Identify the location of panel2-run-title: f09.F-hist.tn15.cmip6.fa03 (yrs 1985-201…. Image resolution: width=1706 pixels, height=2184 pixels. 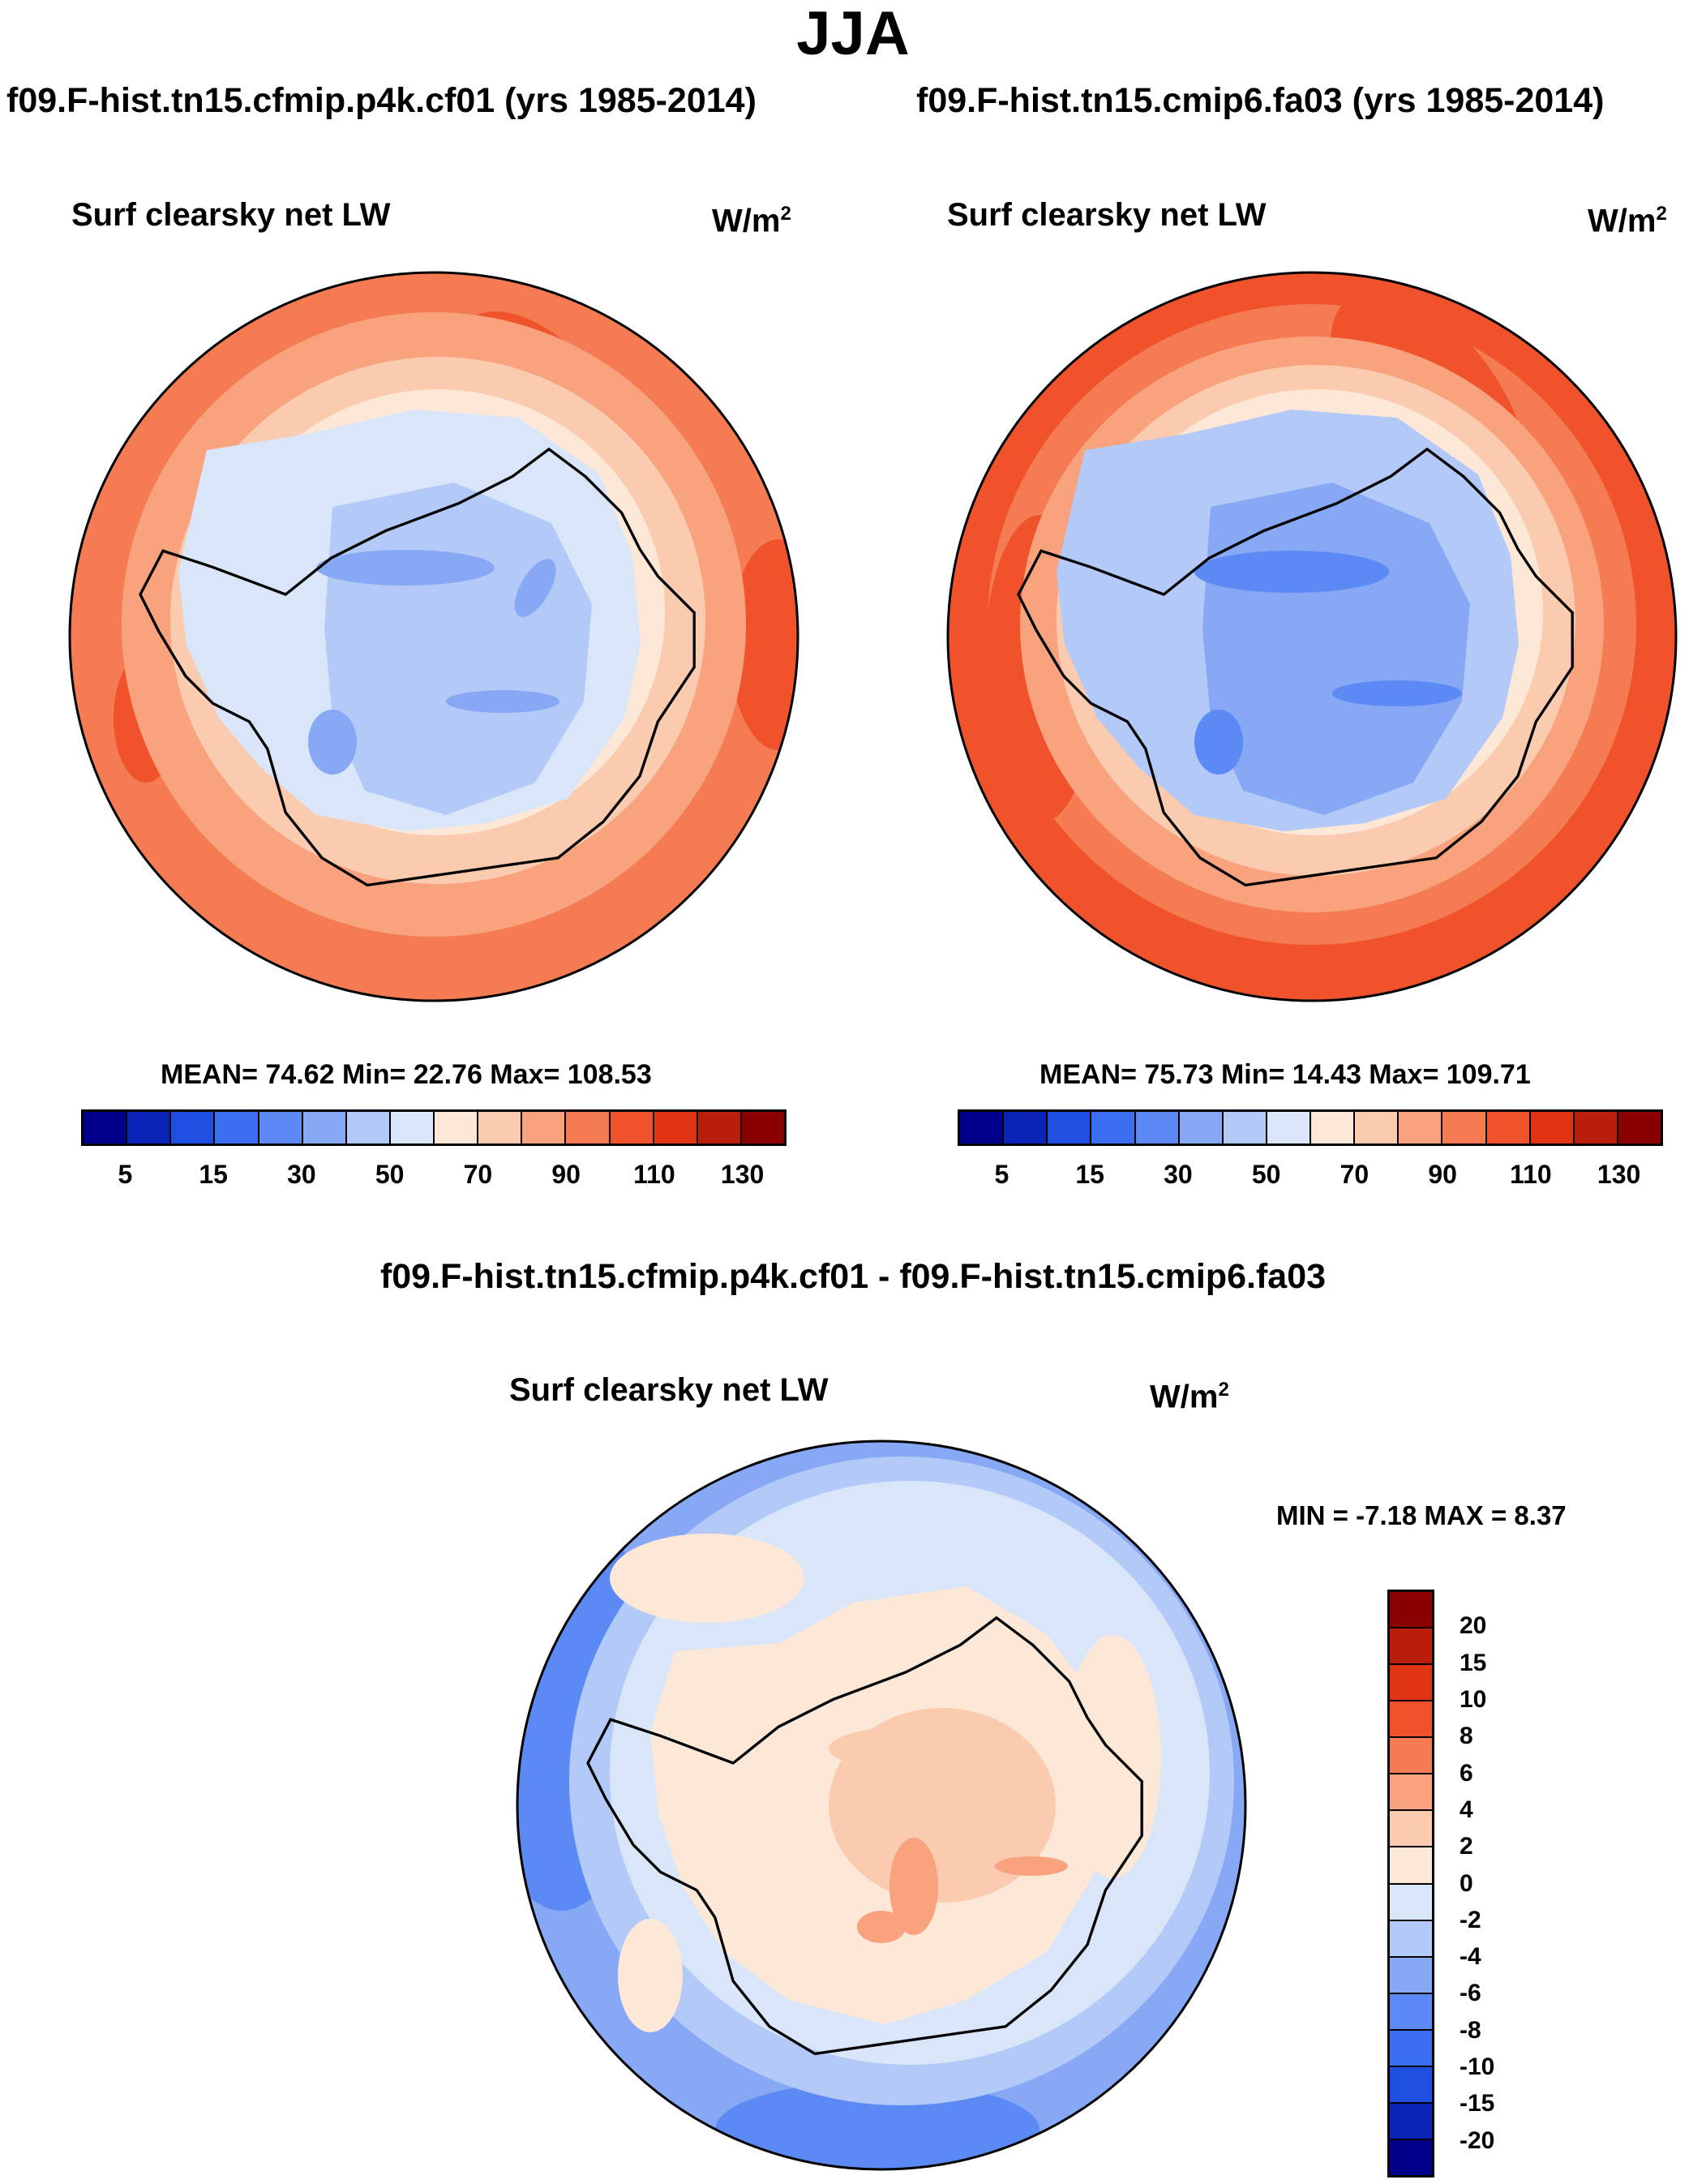
(1260, 100).